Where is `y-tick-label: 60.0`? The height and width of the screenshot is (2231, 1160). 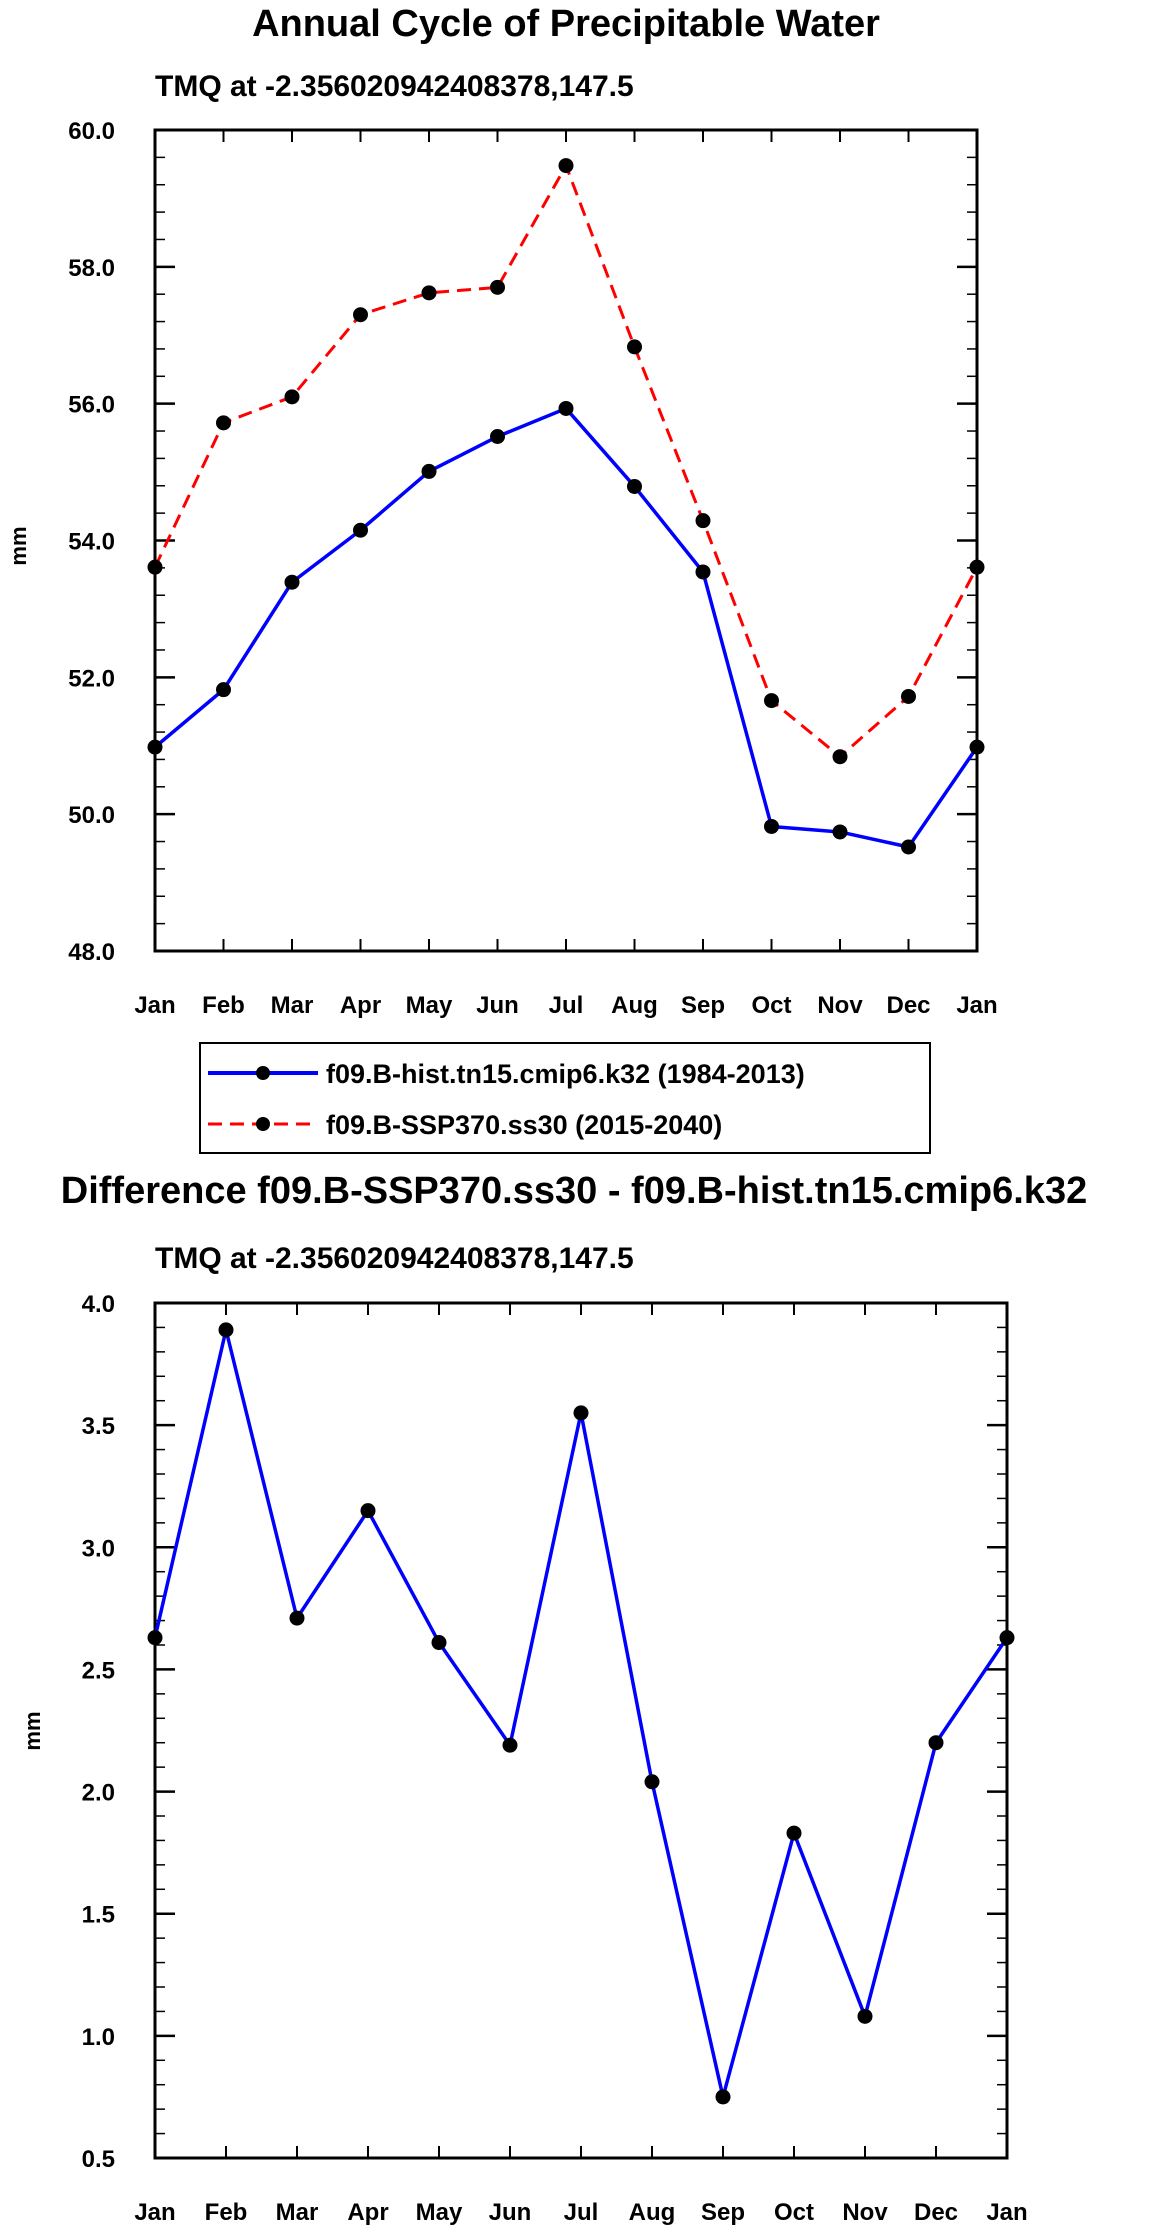 y-tick-label: 60.0 is located at coordinates (91, 131).